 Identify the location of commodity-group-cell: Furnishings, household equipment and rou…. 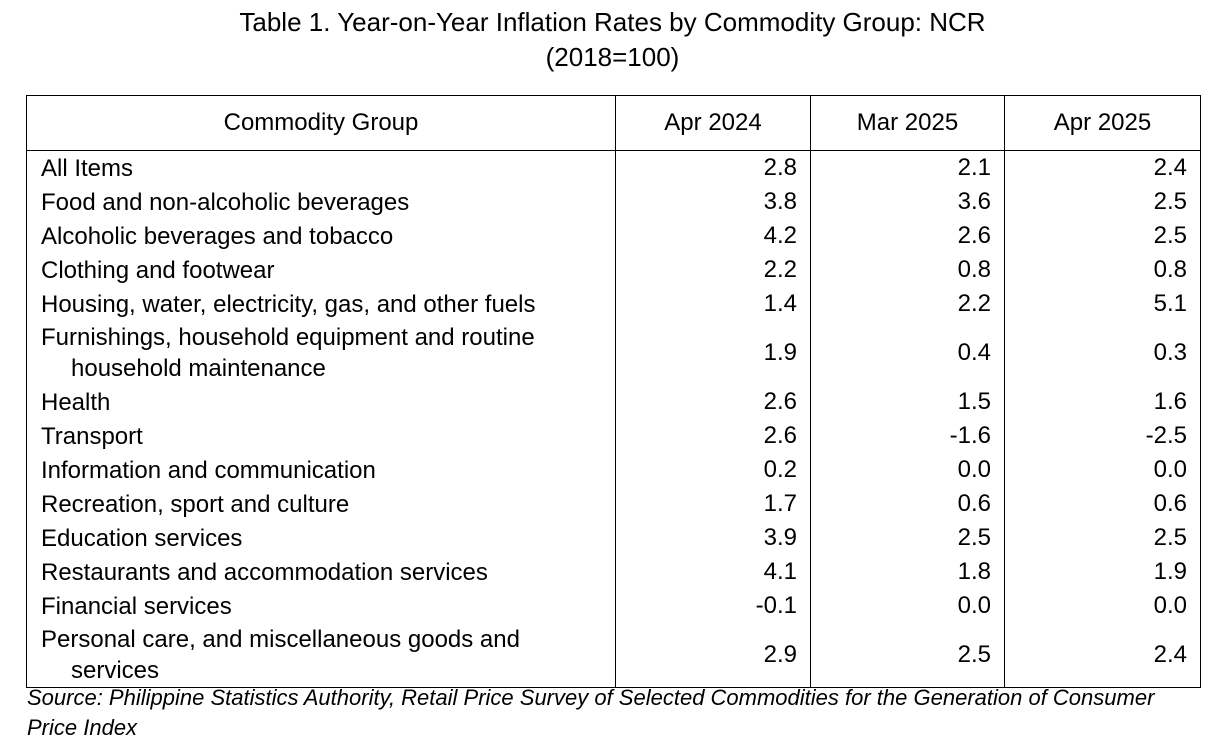
(321, 353).